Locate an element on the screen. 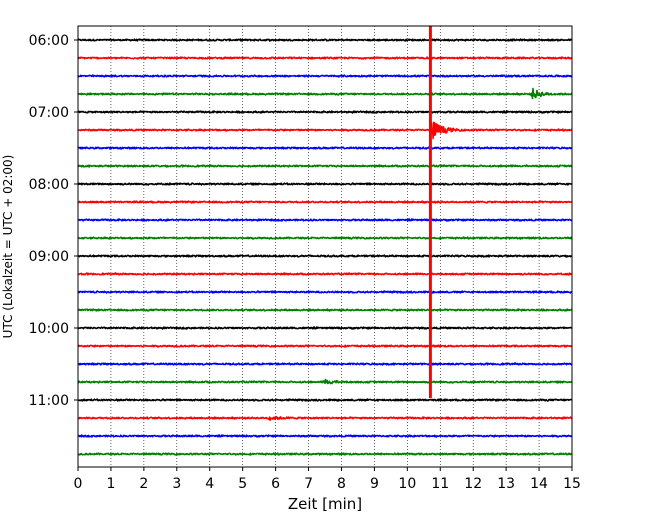  y-tick-label: 08:00 is located at coordinates (49, 185).